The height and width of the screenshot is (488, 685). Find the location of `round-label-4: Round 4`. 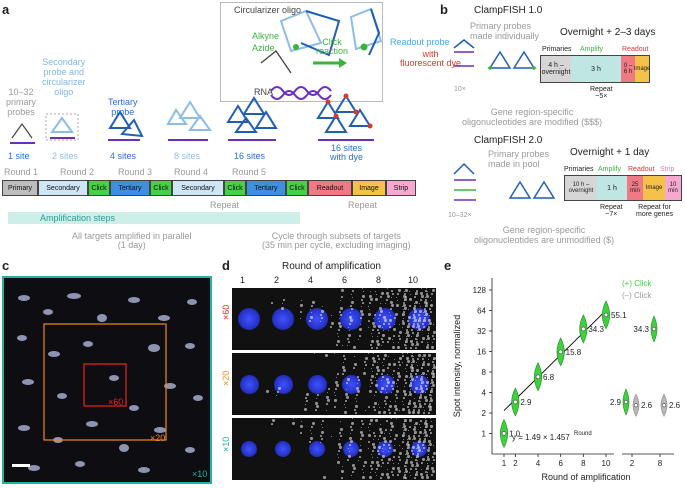

round-label-4: Round 4 is located at coordinates (191, 172).